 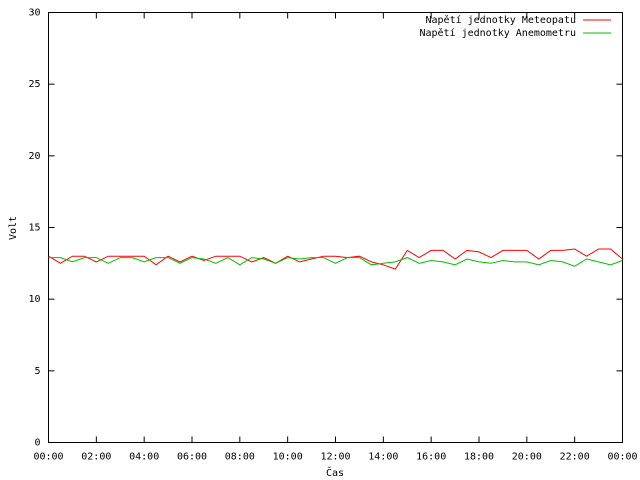 What do you see at coordinates (37, 443) in the screenshot?
I see `y-tick-label: 0` at bounding box center [37, 443].